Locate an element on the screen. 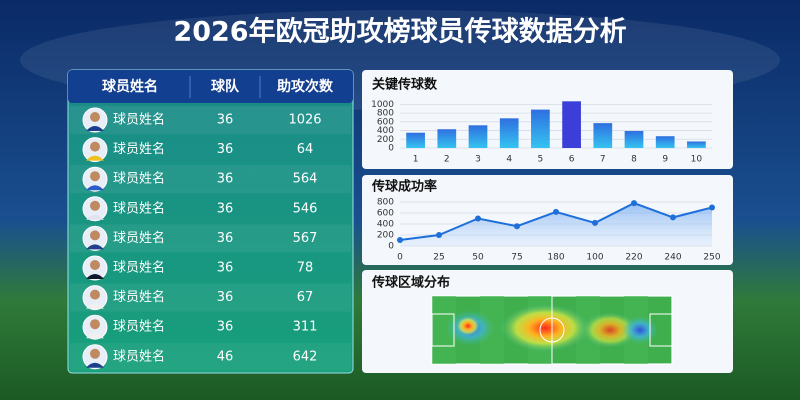 The image size is (800, 404). column-header: 助攻次数 is located at coordinates (305, 86).